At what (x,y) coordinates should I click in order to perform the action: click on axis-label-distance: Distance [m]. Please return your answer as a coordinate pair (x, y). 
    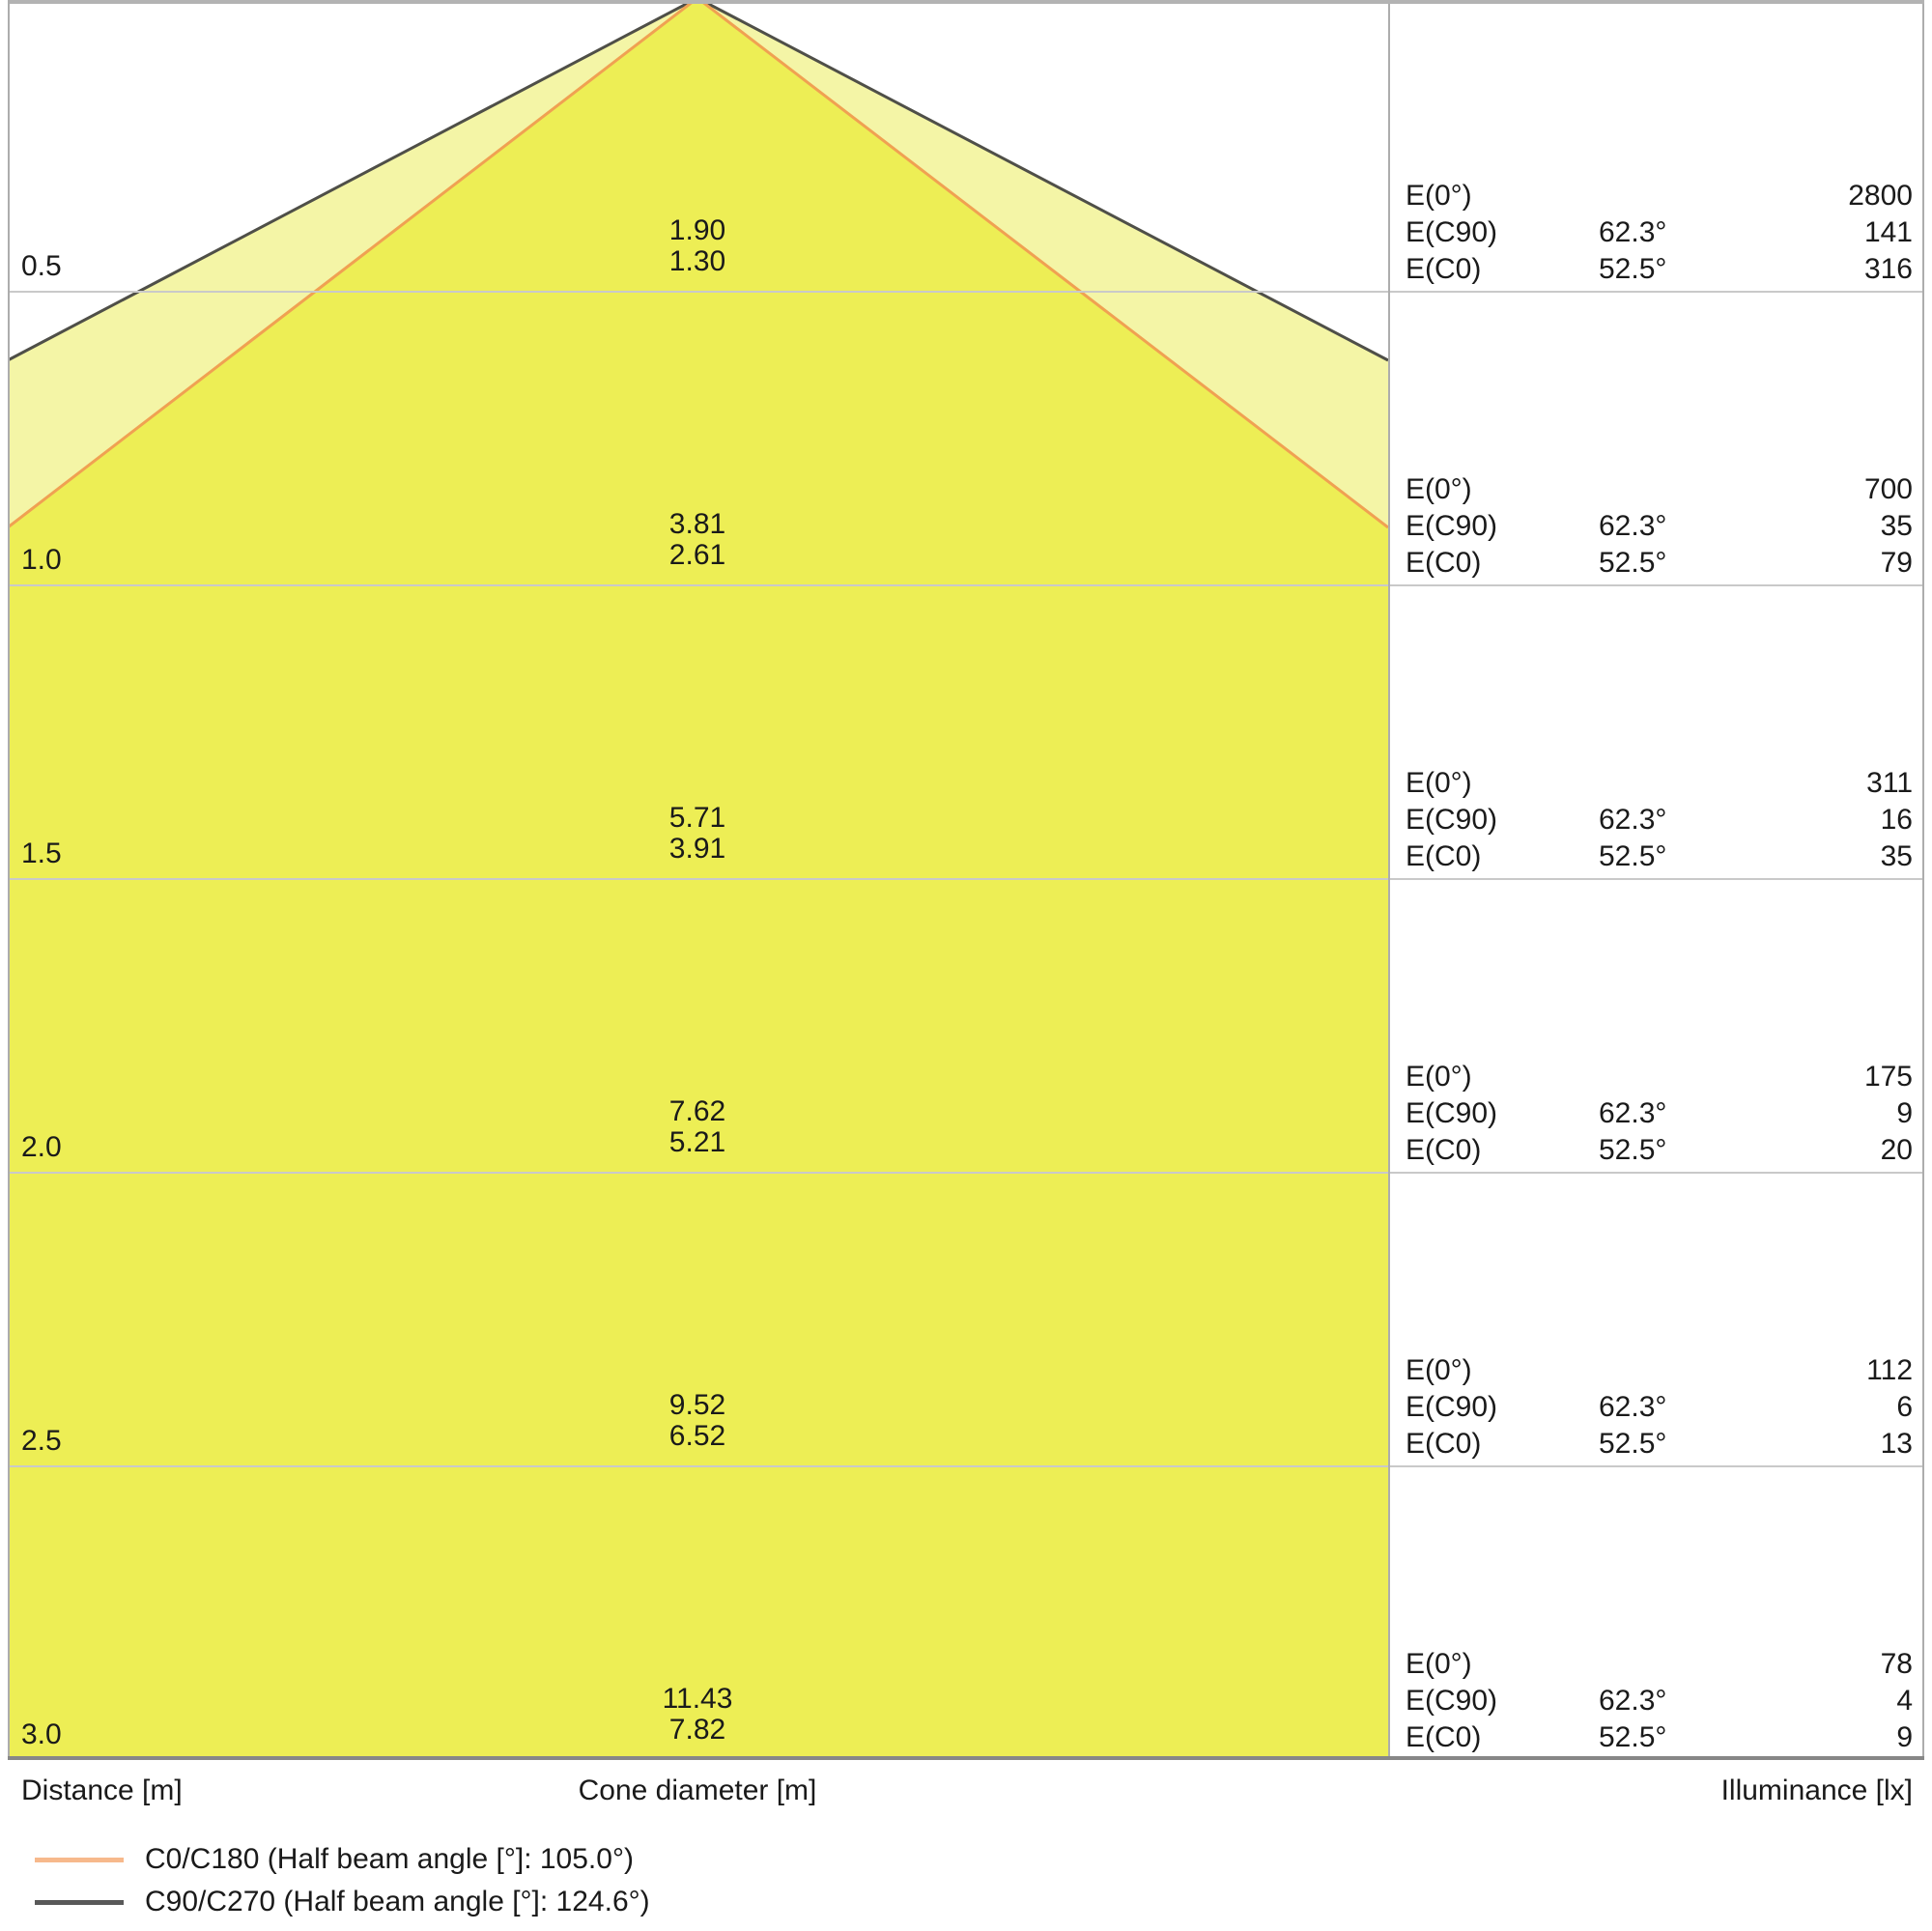
    Looking at the image, I should click on (102, 1790).